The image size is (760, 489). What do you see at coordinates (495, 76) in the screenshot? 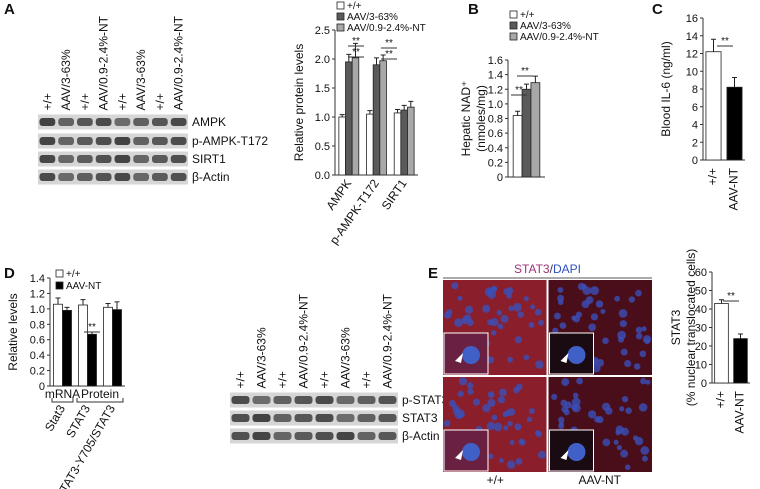
I see `y-tick-label: 1.4` at bounding box center [495, 76].